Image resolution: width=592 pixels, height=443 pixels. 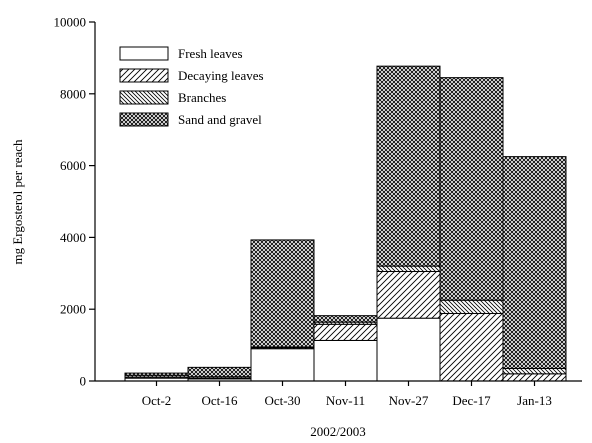 I want to click on x-tick-label: Oct-16, so click(x=219, y=400).